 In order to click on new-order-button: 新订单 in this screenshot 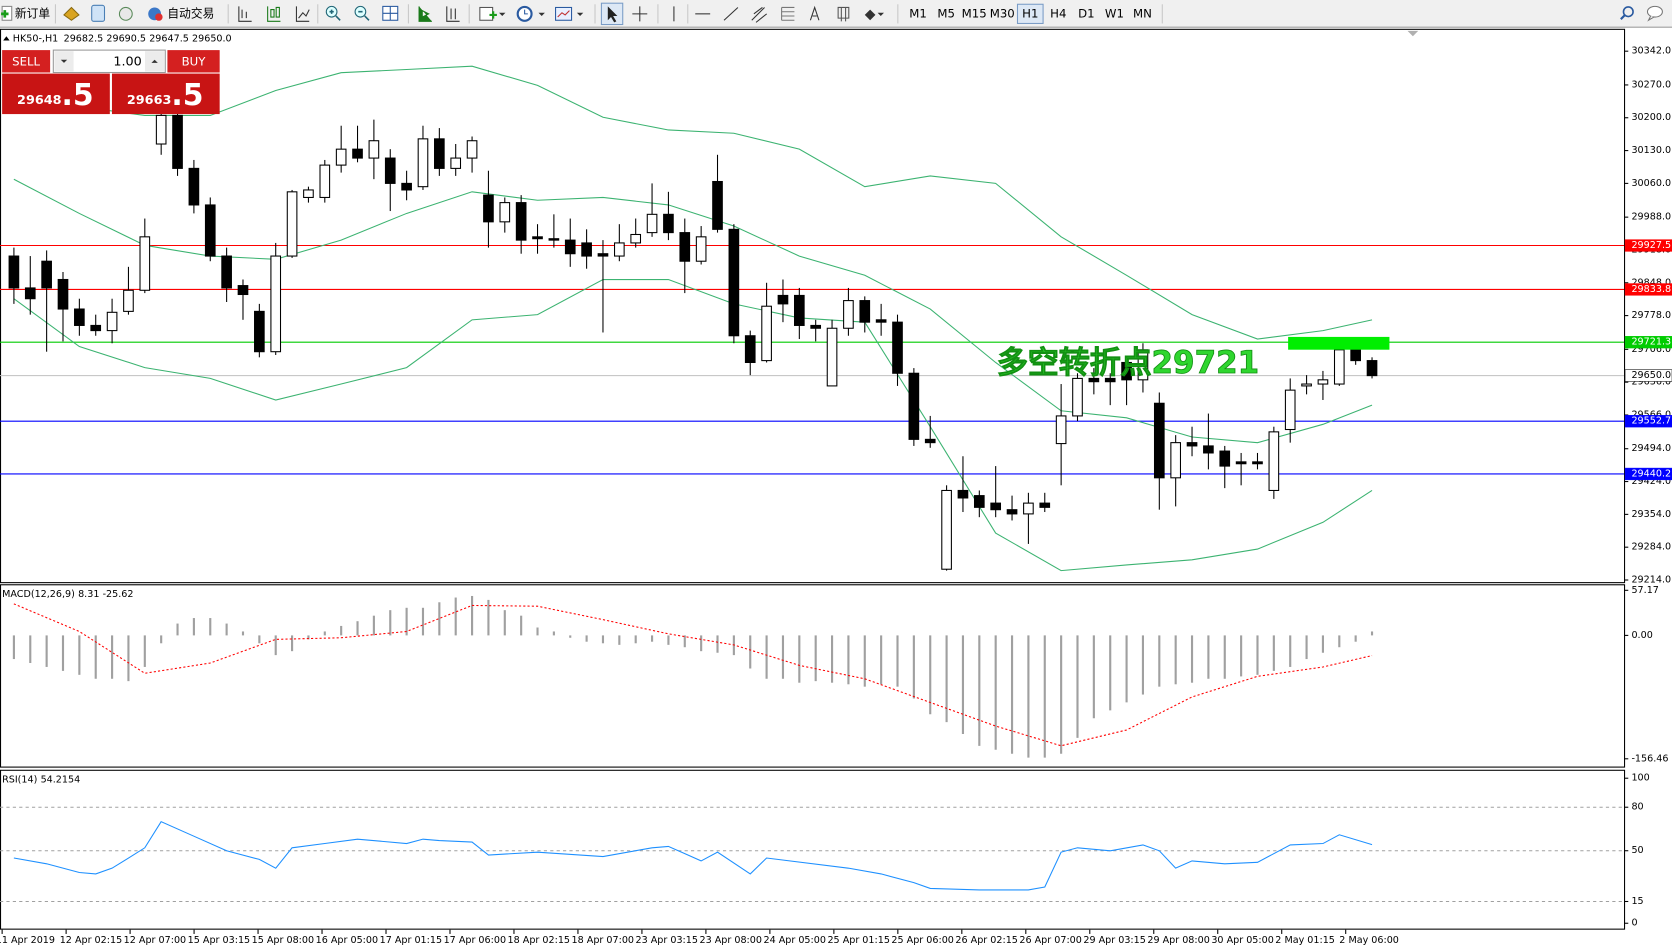, I will do `click(25, 13)`.